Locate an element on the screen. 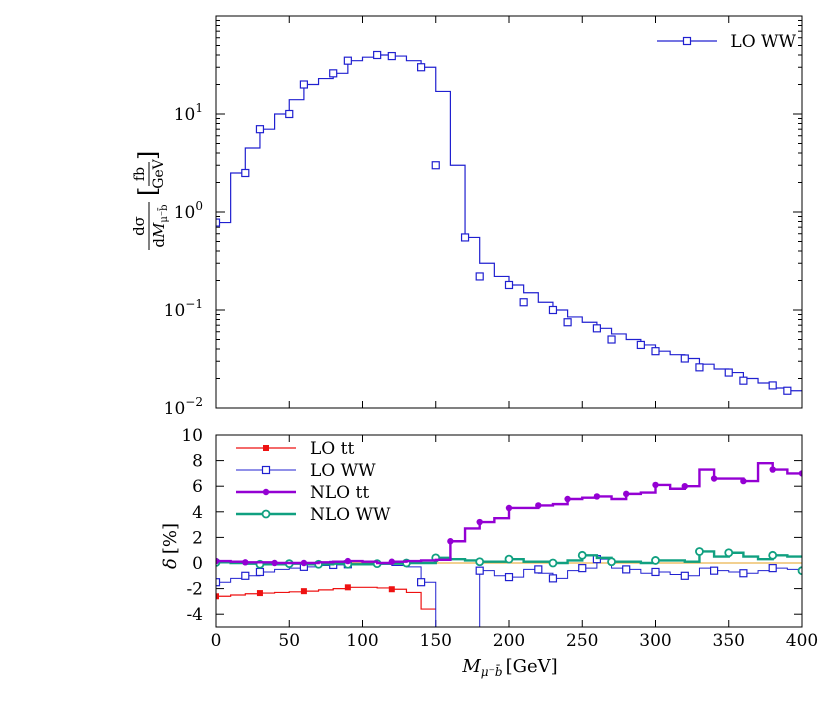 The image size is (830, 727). legend-nlo-ww-label: NLO WW is located at coordinates (350, 515).